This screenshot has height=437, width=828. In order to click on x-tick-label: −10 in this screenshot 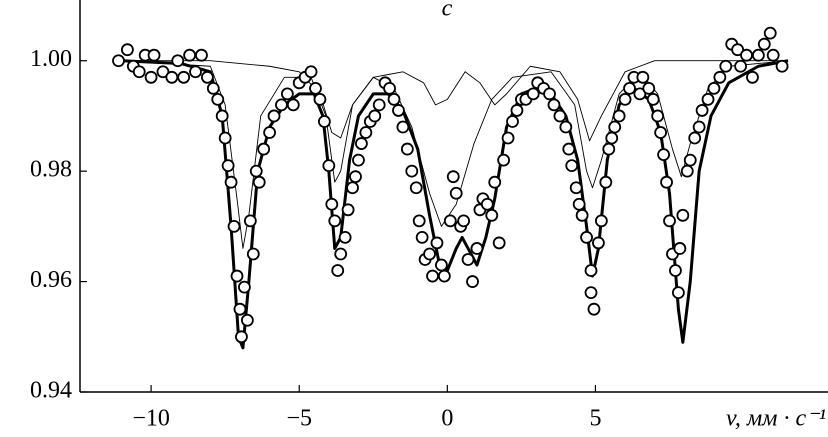, I will do `click(151, 419)`.